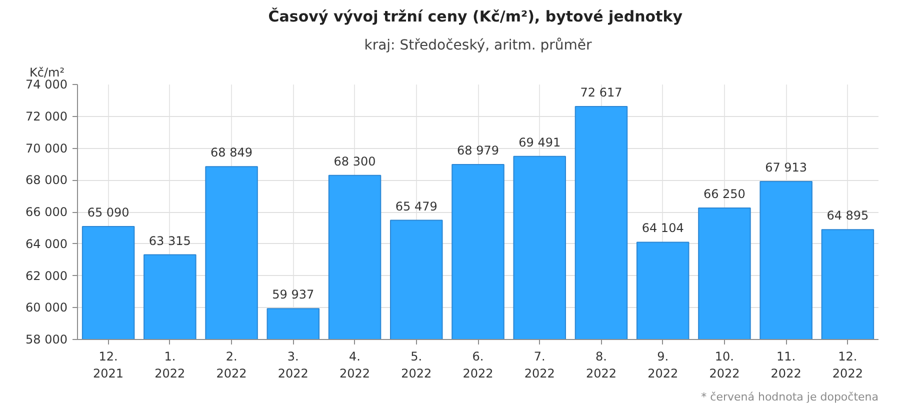 The image size is (904, 408). Describe the element at coordinates (47, 307) in the screenshot. I see `y-tick-label: 60 000` at that location.